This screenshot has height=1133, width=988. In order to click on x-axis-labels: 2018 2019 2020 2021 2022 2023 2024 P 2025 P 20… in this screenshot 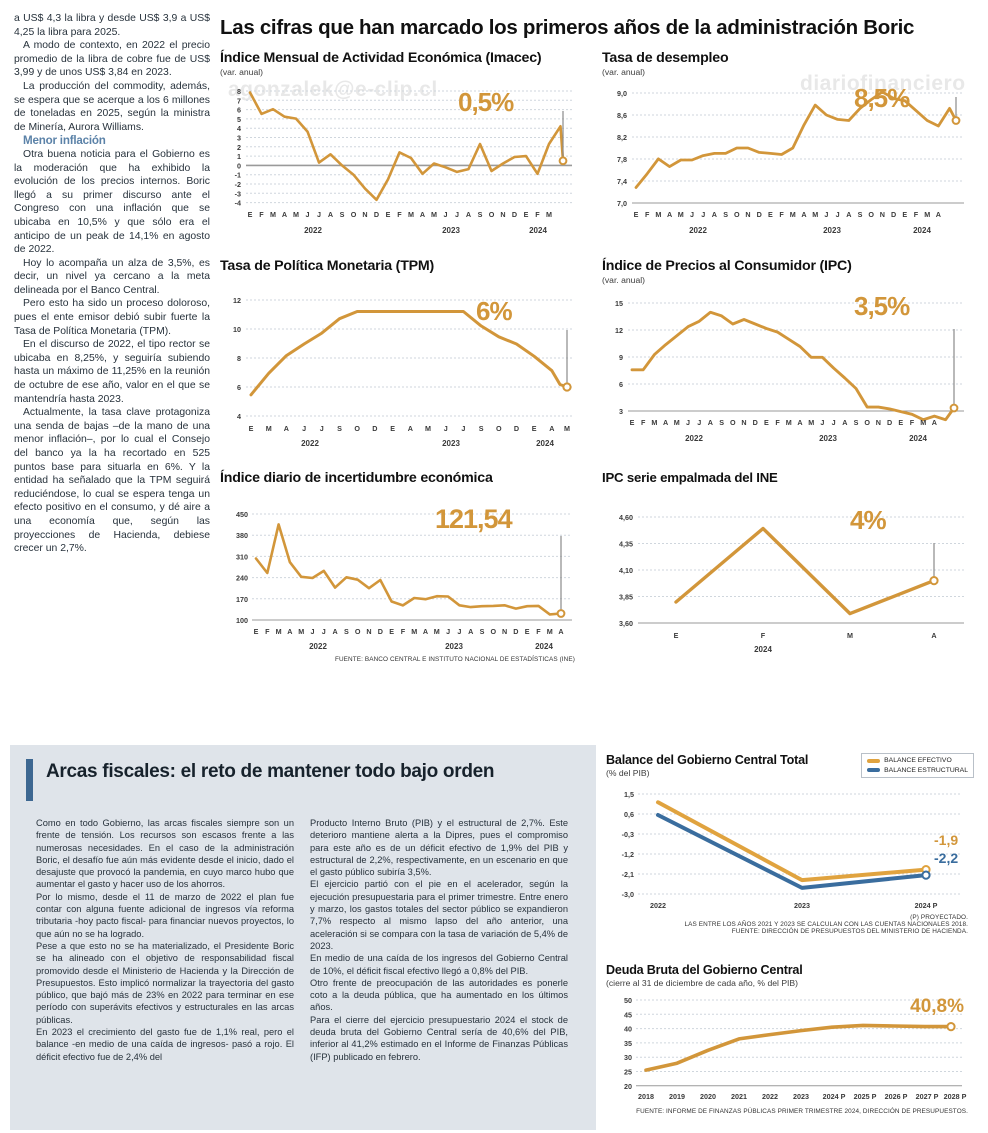, I will do `click(802, 1096)`.